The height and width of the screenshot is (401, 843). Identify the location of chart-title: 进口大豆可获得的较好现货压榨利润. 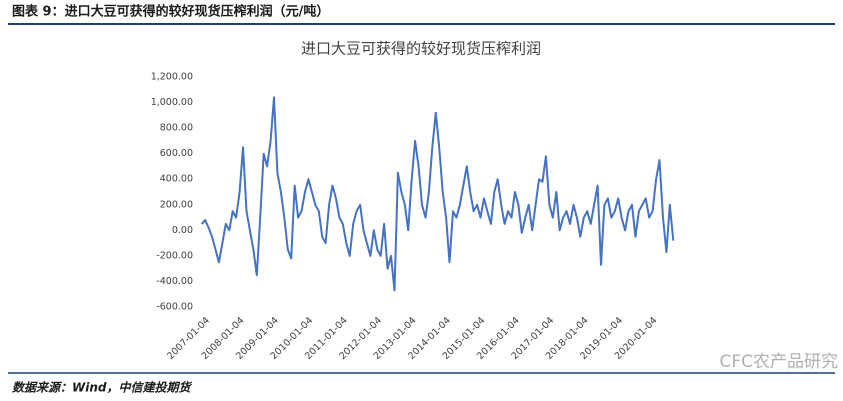
(421, 49).